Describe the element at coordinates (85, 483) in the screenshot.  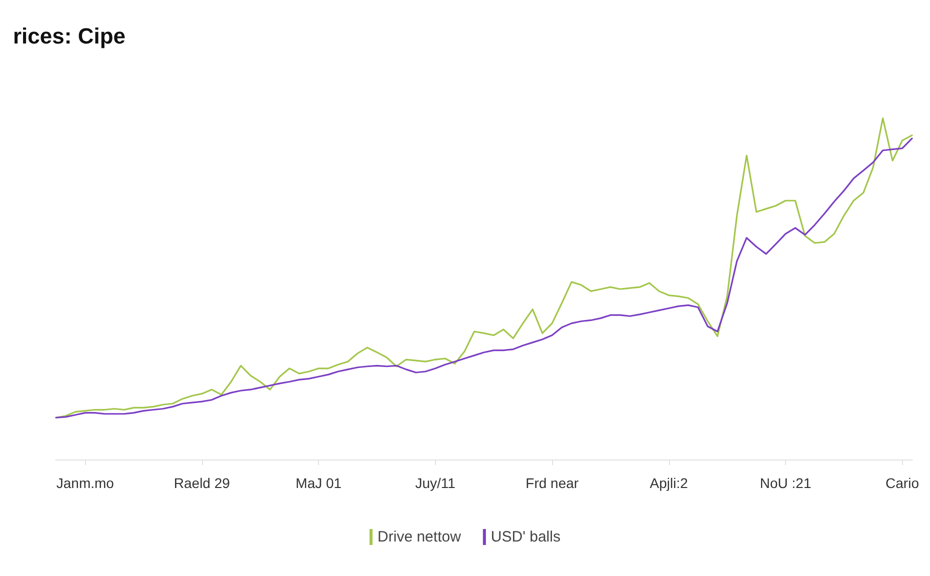
I see `x-tick-label: Janm.mo` at that location.